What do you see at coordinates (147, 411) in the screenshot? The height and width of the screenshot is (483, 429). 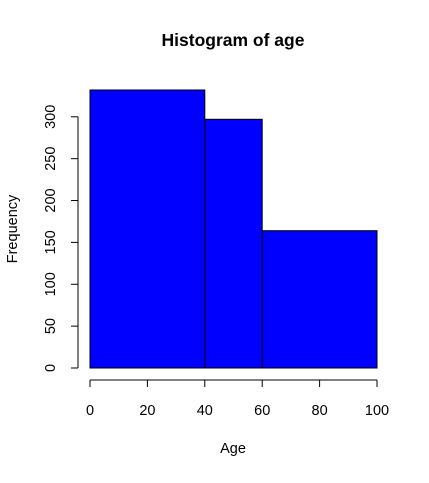 I see `x-tick-label-20: 20` at bounding box center [147, 411].